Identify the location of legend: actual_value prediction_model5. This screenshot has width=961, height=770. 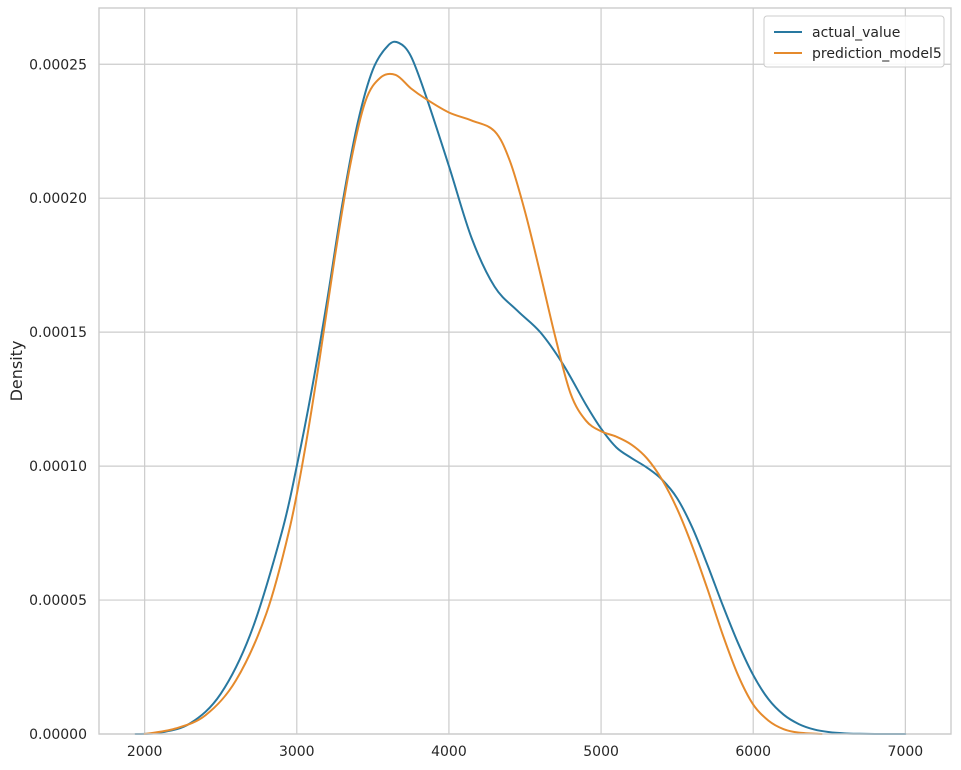
(854, 41).